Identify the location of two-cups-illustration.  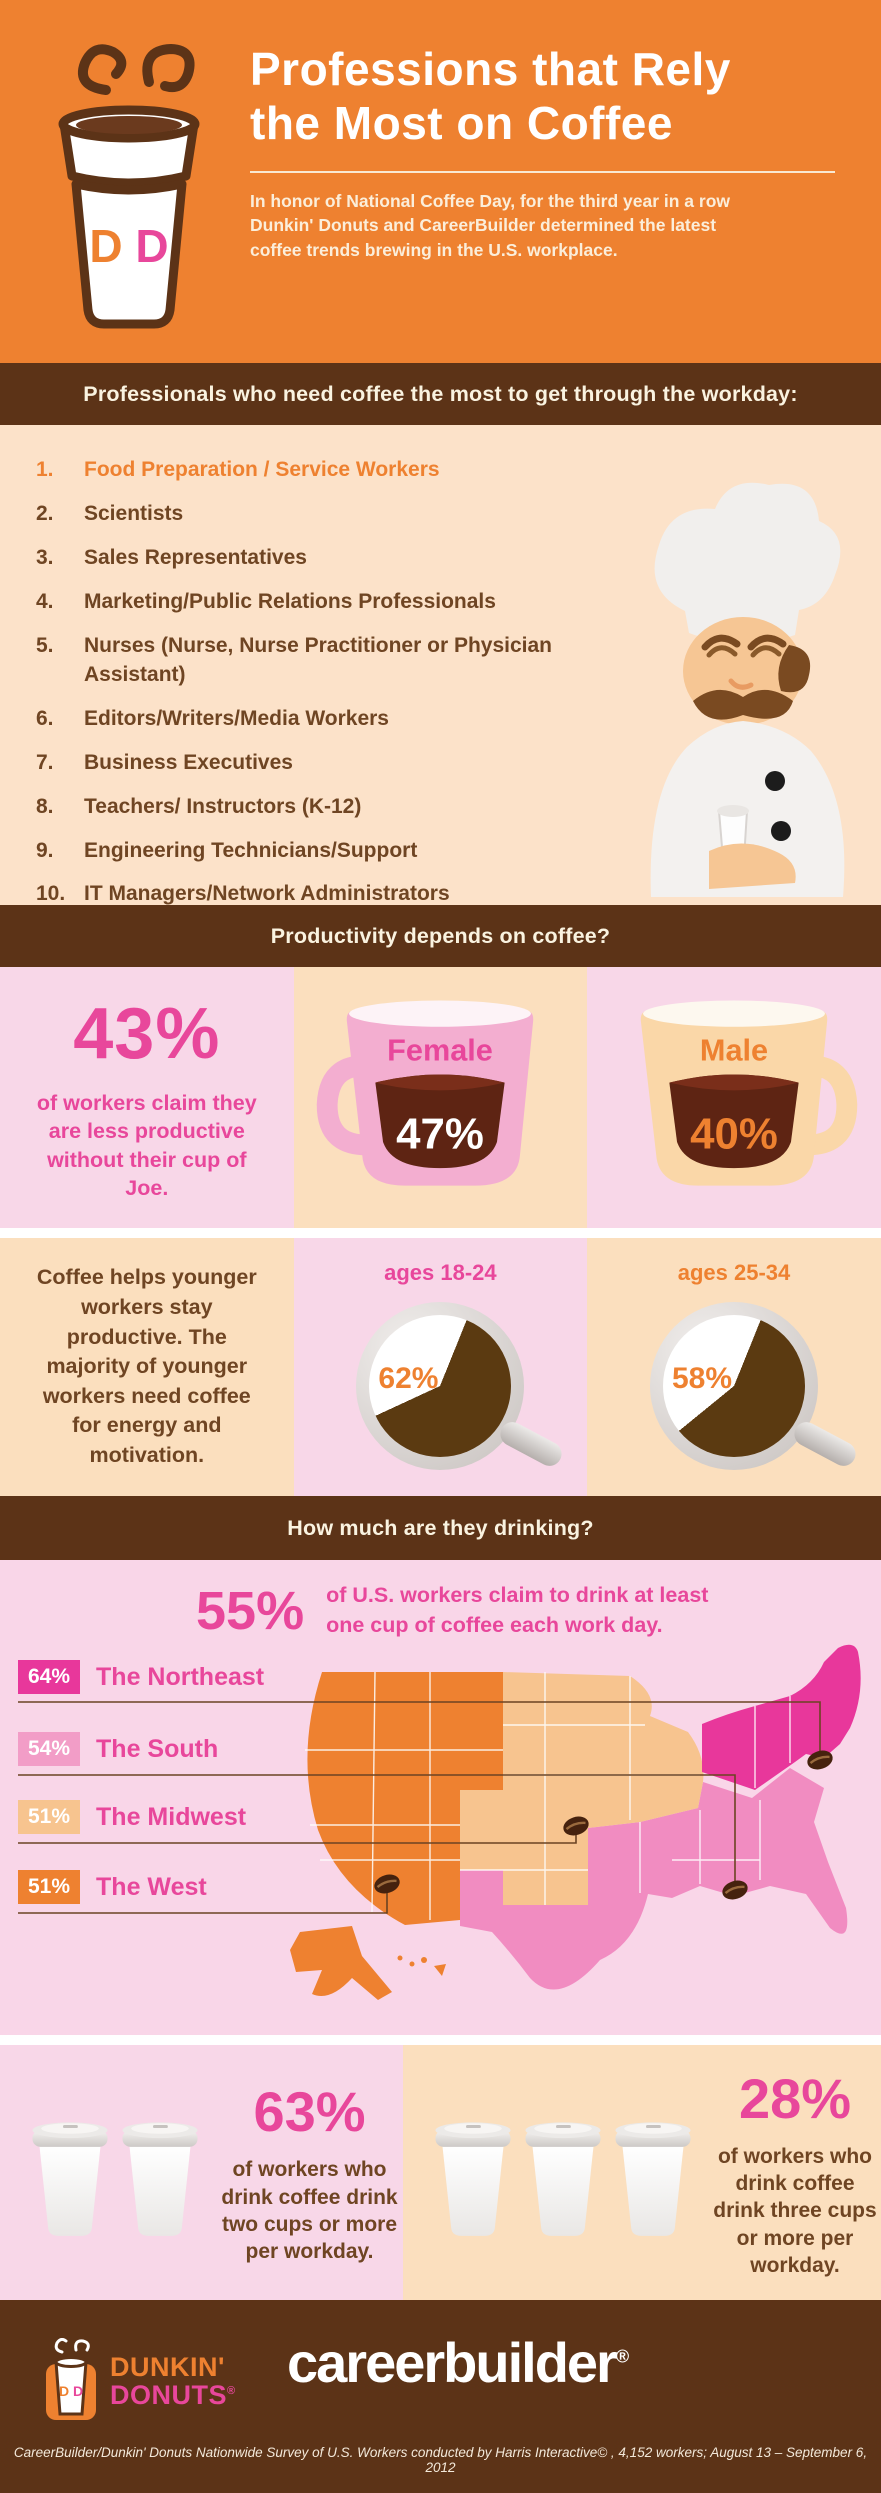
(112, 2173).